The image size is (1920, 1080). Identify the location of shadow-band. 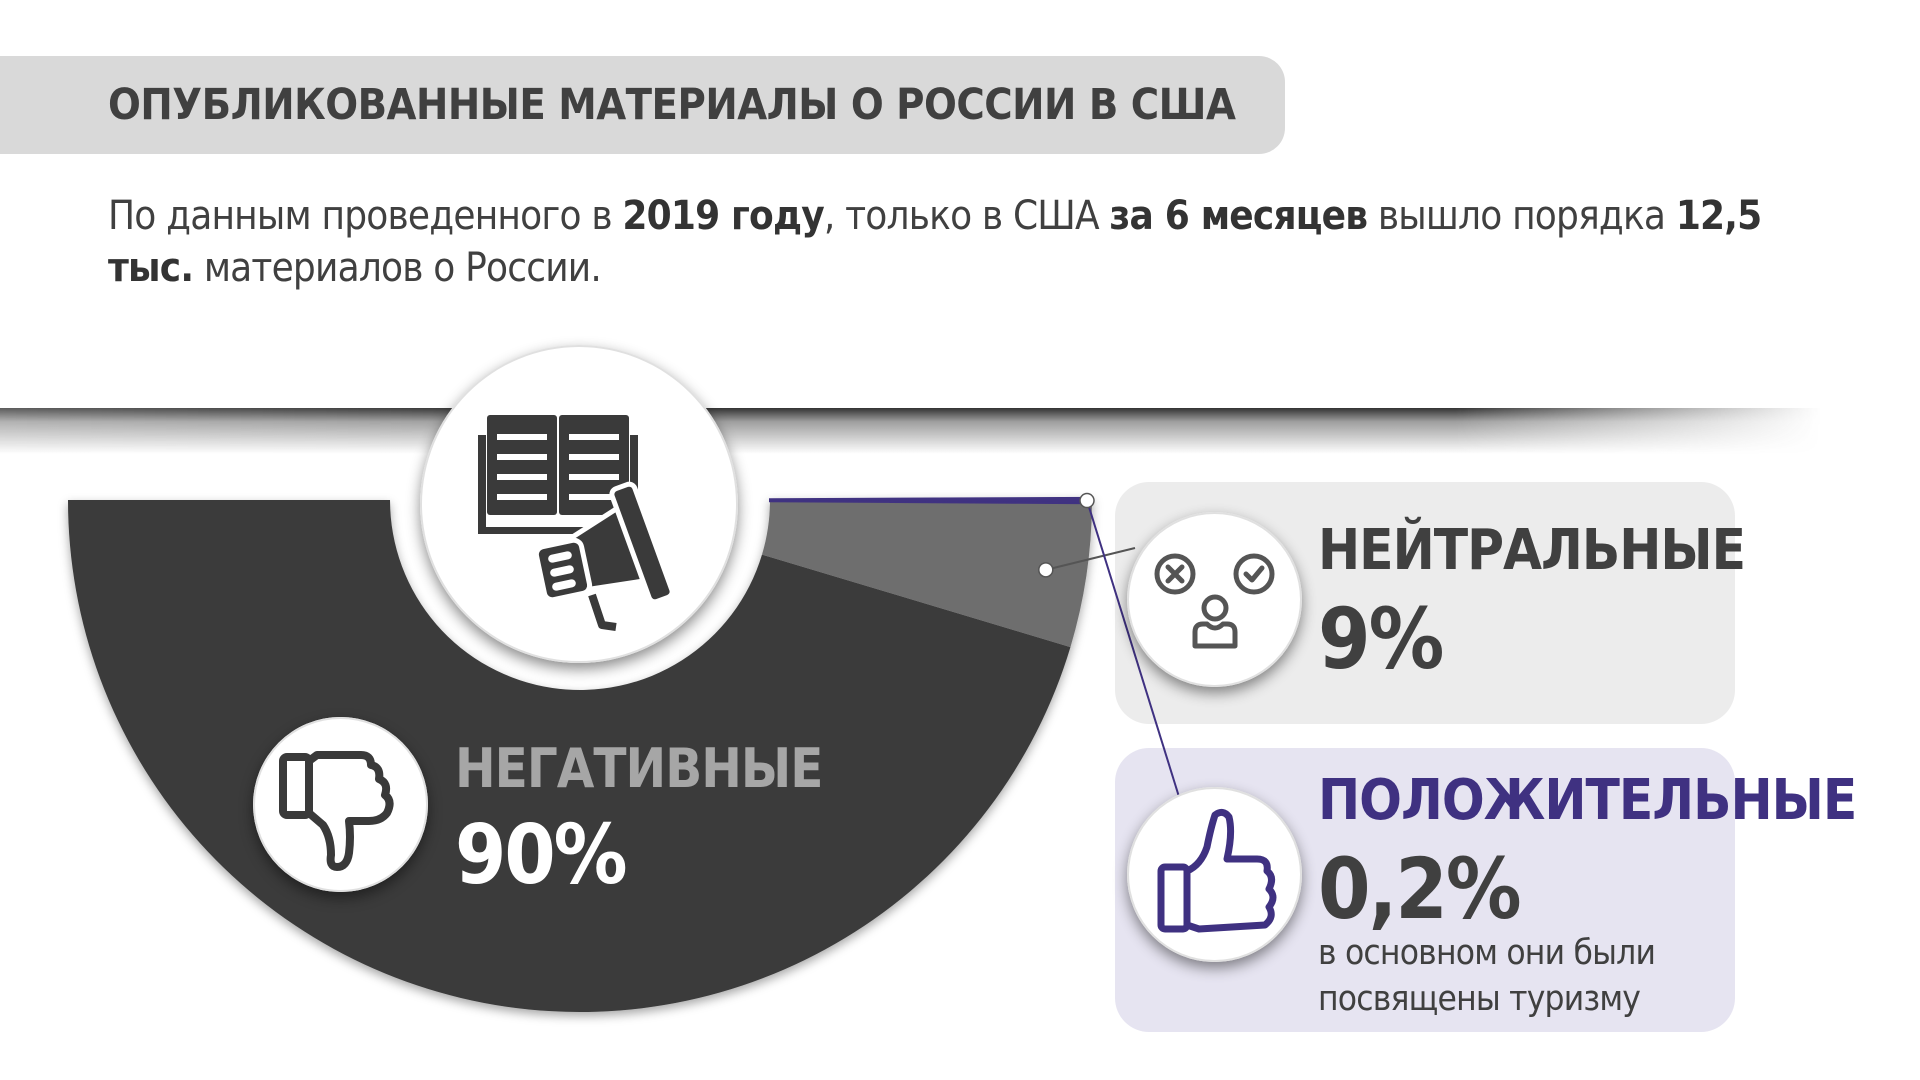
(910, 431).